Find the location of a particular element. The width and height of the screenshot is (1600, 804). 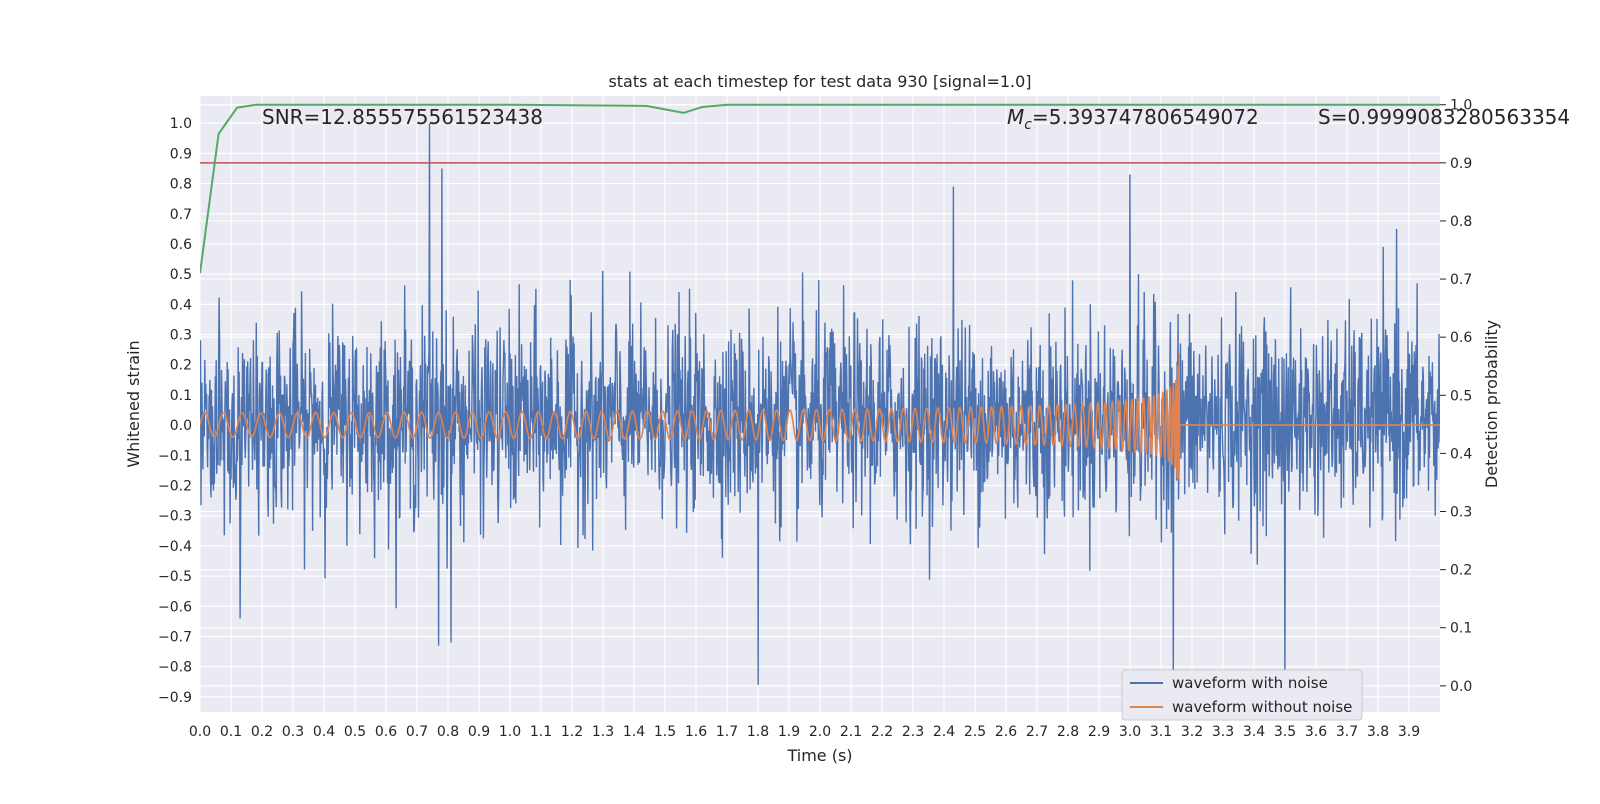

x-tick-label: 0.3 is located at coordinates (293, 732).